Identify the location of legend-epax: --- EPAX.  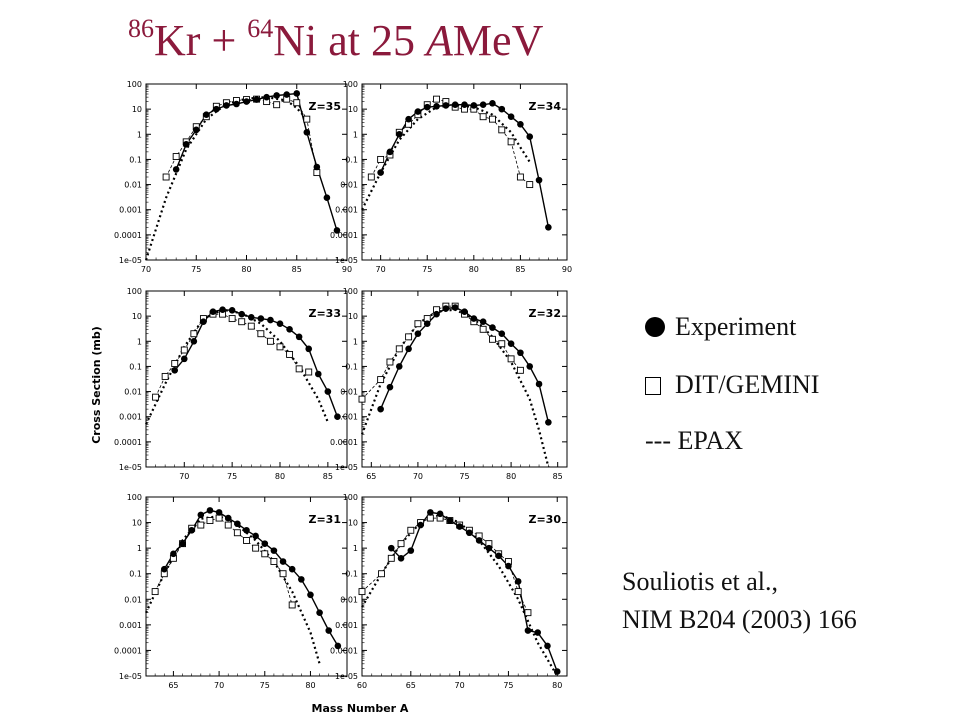
(694, 440).